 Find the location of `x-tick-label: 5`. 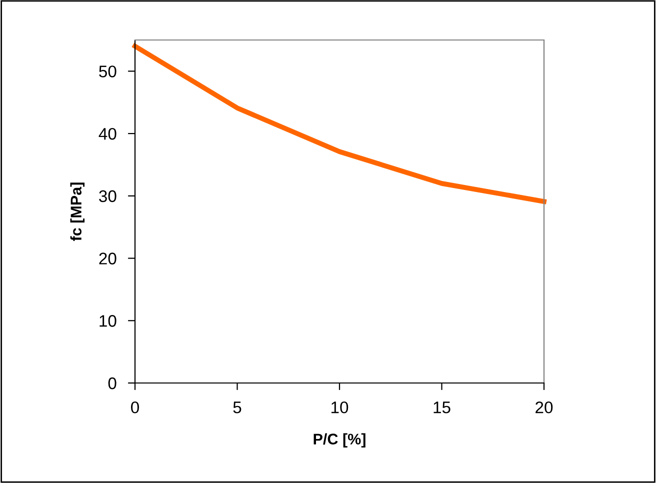

x-tick-label: 5 is located at coordinates (237, 408).